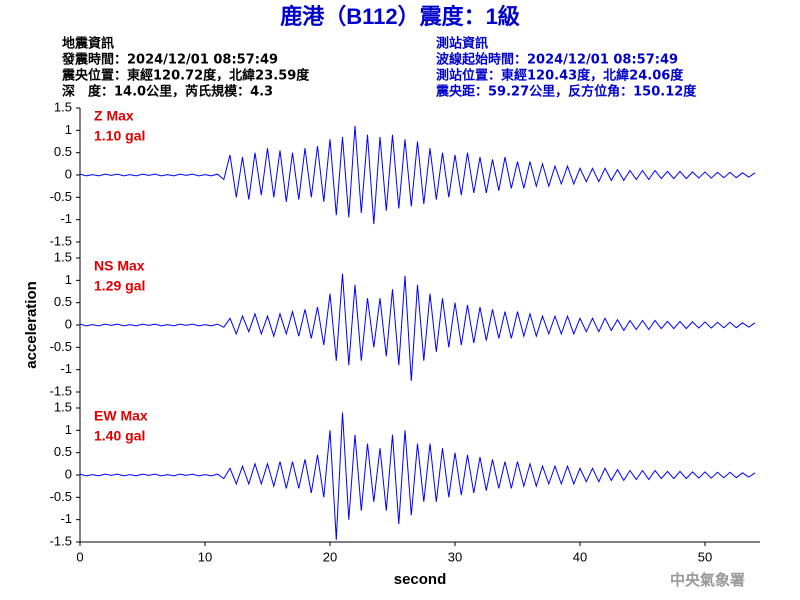  Describe the element at coordinates (121, 416) in the screenshot. I see `component-label: EW Max` at that location.